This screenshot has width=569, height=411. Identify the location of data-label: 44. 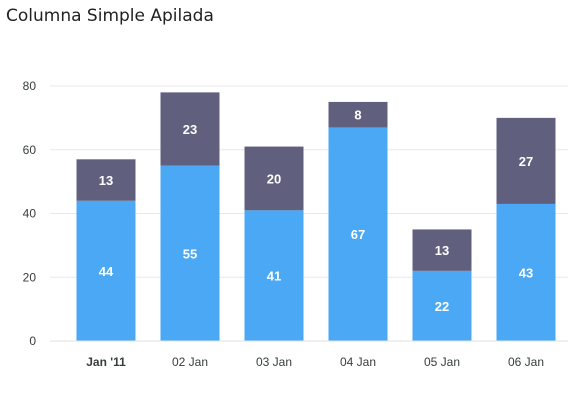
(106, 271).